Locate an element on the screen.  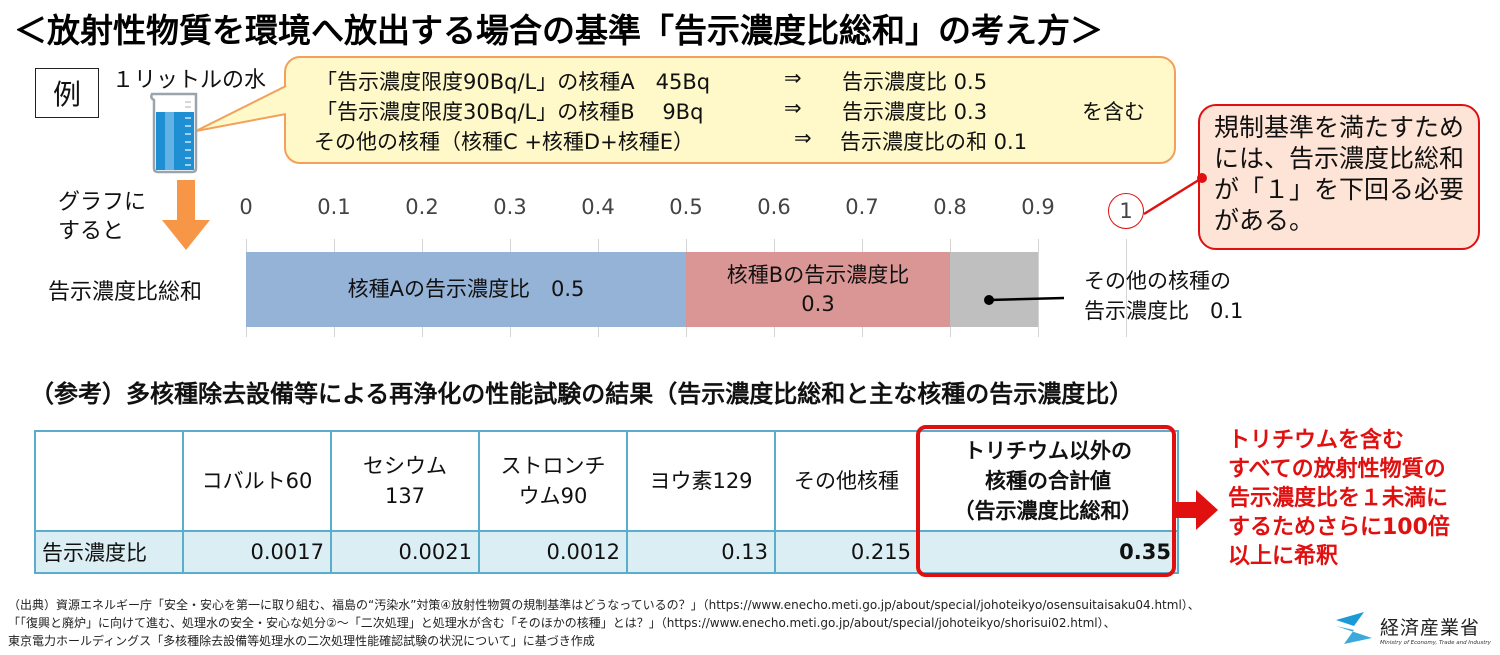
table-cell: 0.0012 is located at coordinates (553, 552).